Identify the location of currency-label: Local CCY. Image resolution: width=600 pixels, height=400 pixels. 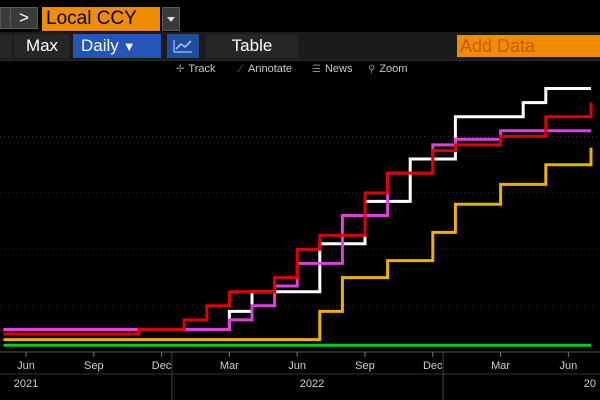
(91, 18).